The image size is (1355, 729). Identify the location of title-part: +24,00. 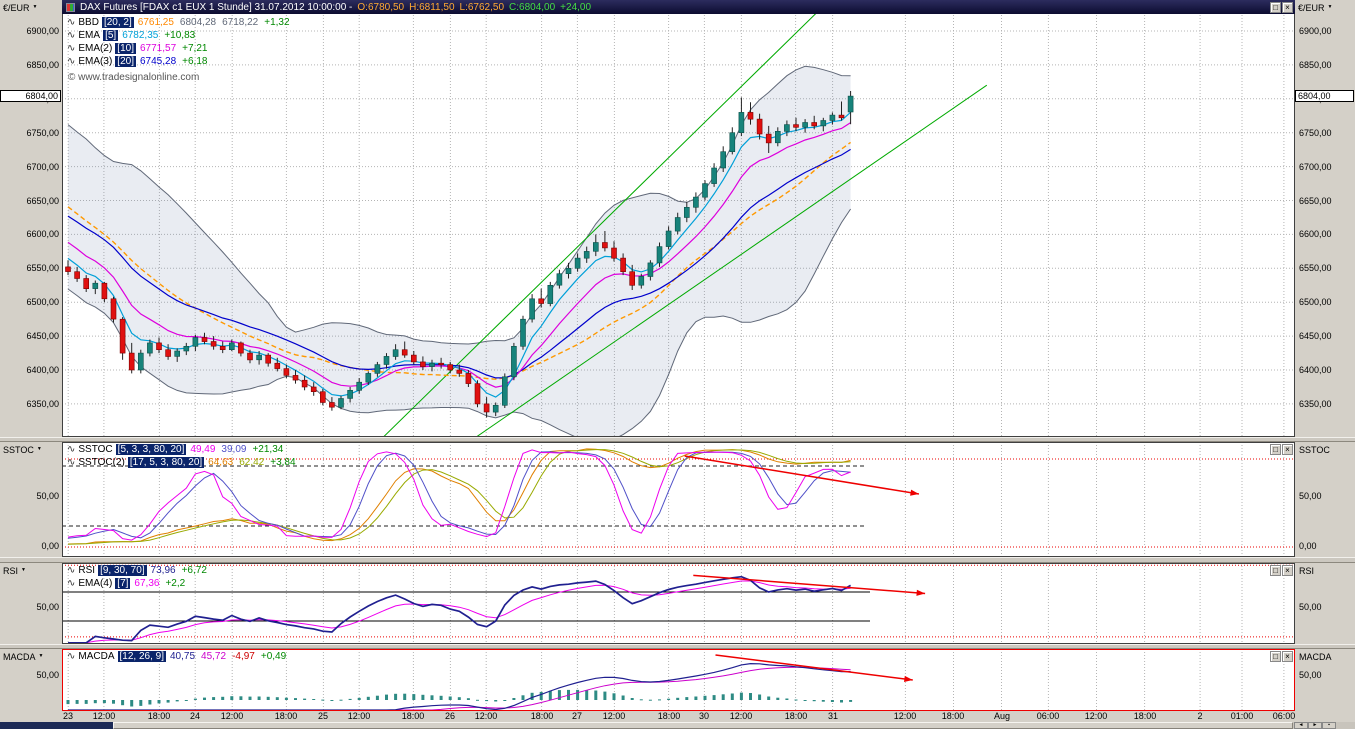
(576, 7).